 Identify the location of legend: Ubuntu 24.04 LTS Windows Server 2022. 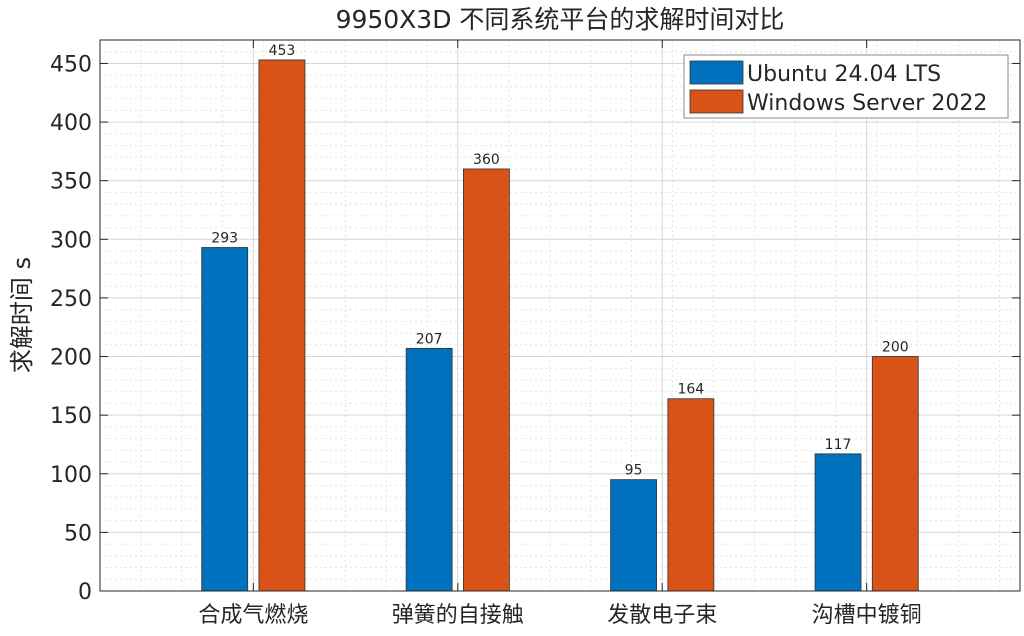
(846, 86).